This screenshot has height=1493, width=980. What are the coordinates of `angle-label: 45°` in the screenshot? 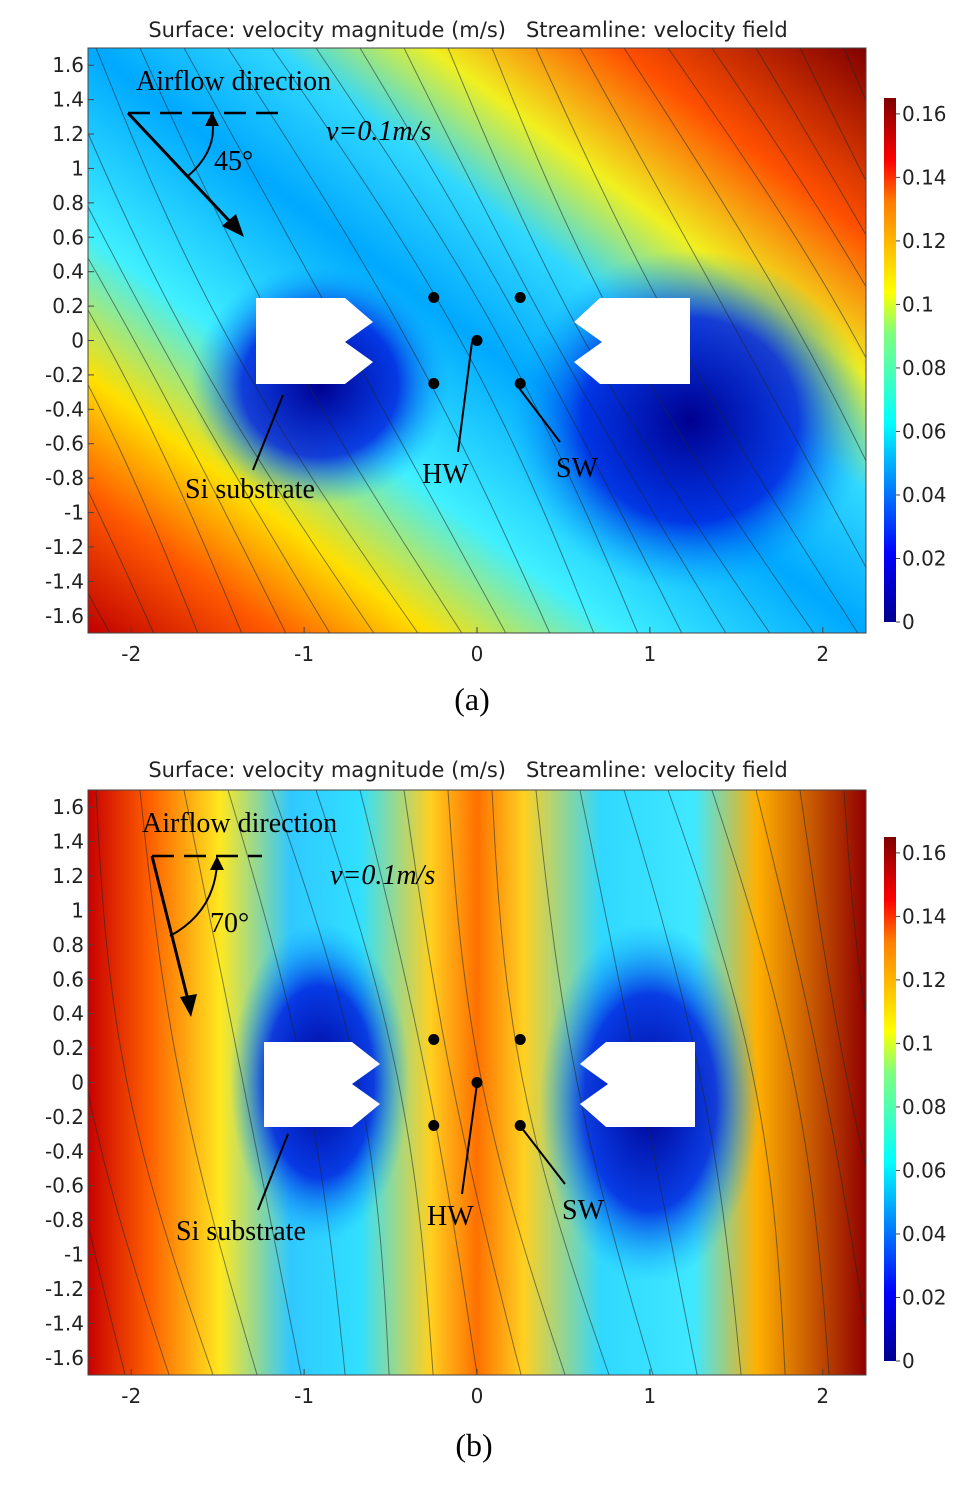 It's located at (233, 161).